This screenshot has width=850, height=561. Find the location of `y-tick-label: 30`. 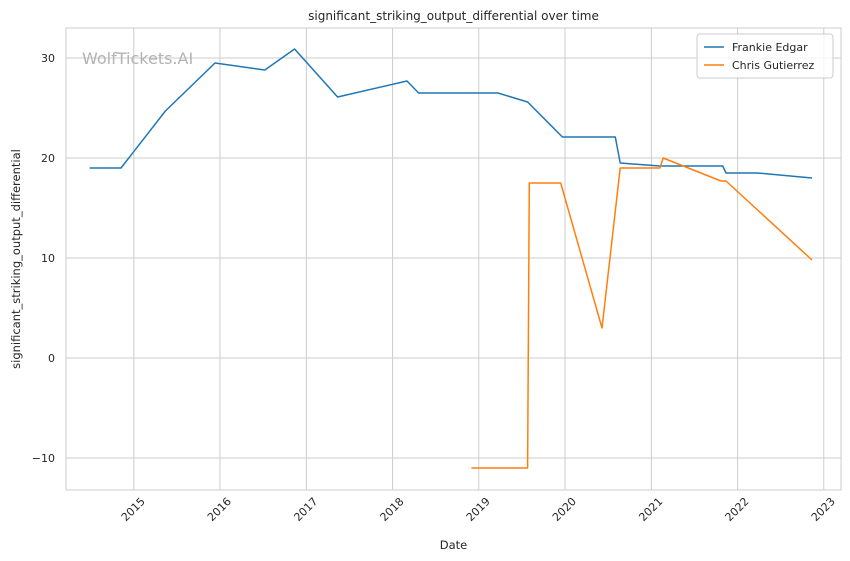

y-tick-label: 30 is located at coordinates (48, 58).